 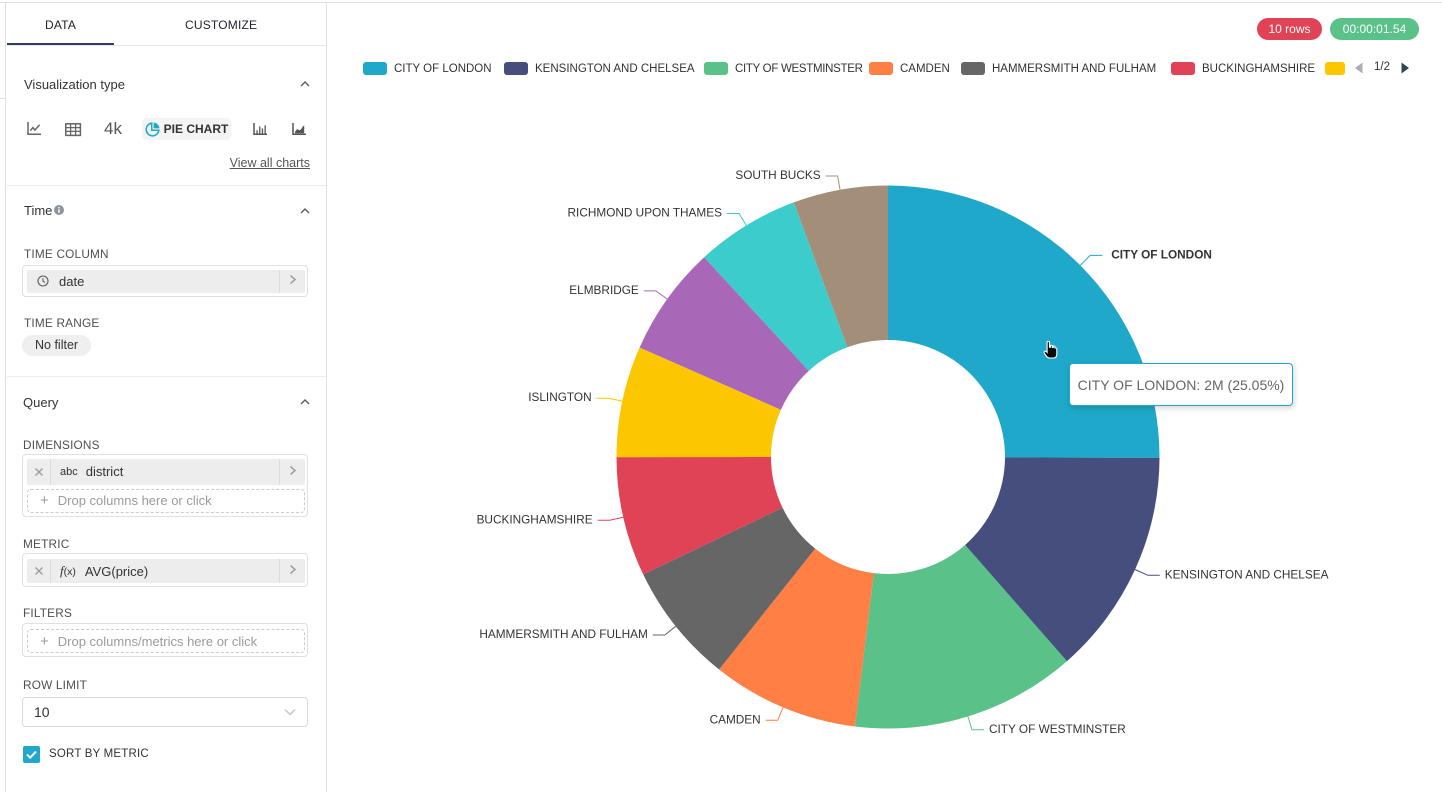 What do you see at coordinates (563, 634) in the screenshot?
I see `svg-text: HAMMERSMITH AND FULHAM` at bounding box center [563, 634].